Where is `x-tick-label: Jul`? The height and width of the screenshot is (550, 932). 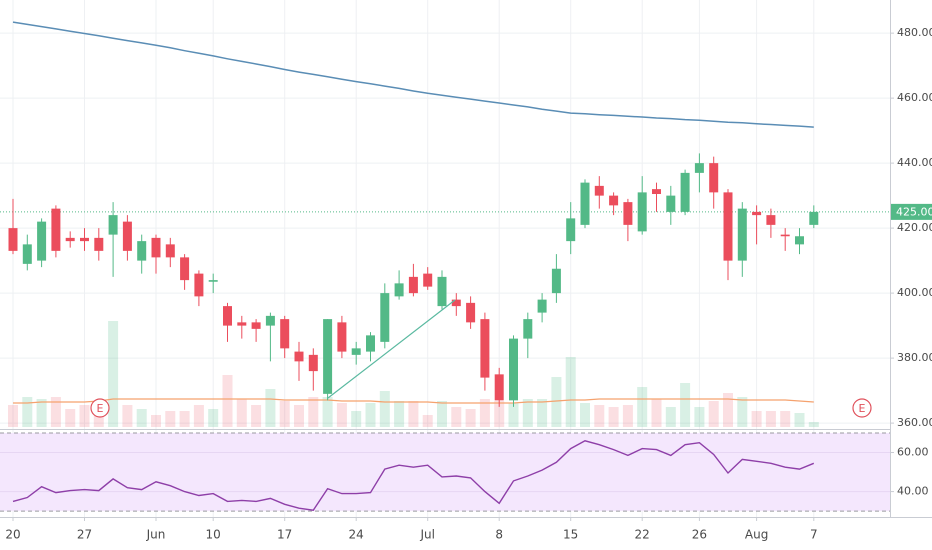
x-tick-label: Jul is located at coordinates (426, 535).